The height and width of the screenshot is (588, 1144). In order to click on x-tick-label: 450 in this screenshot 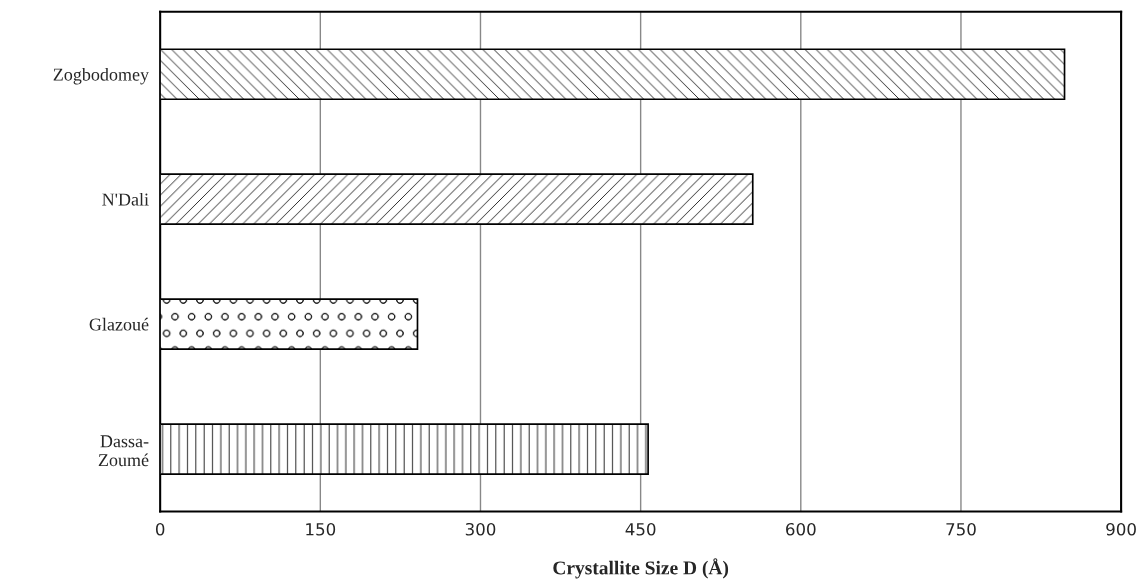, I will do `click(640, 529)`.